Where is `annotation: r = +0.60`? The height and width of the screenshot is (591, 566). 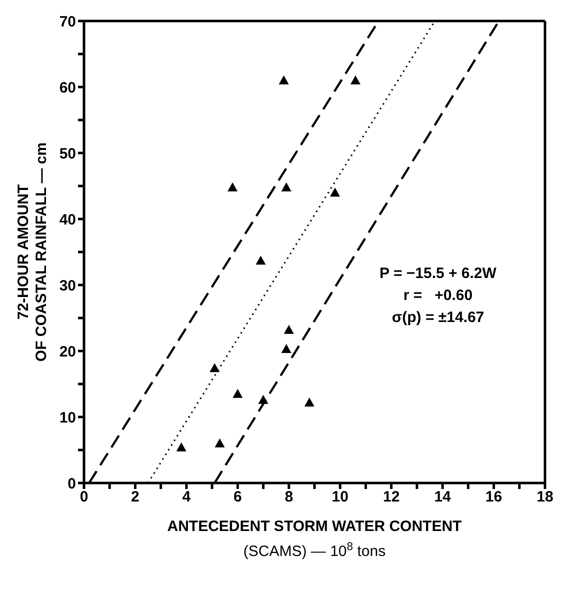 annotation: r = +0.60 is located at coordinates (438, 296).